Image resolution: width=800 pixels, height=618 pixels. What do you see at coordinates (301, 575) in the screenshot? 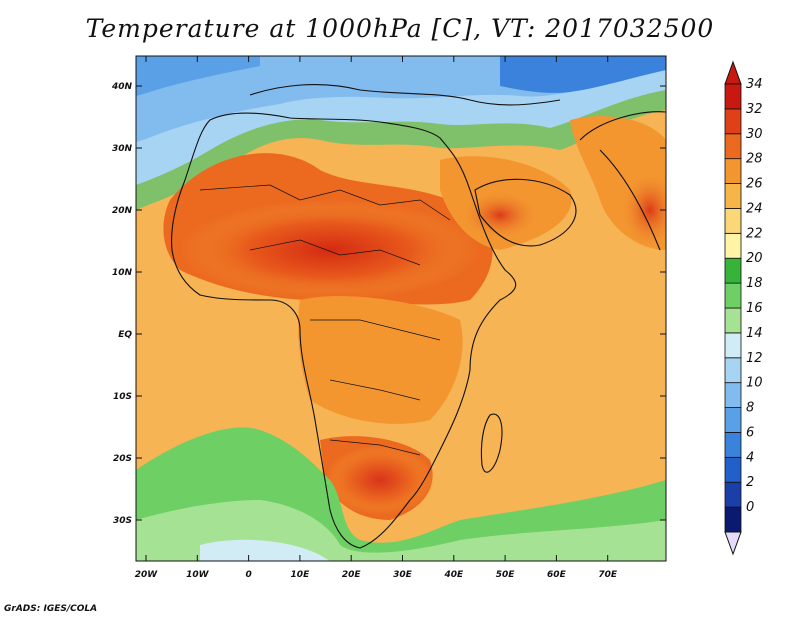
I see `lon-tick-label: 10E` at bounding box center [301, 575].